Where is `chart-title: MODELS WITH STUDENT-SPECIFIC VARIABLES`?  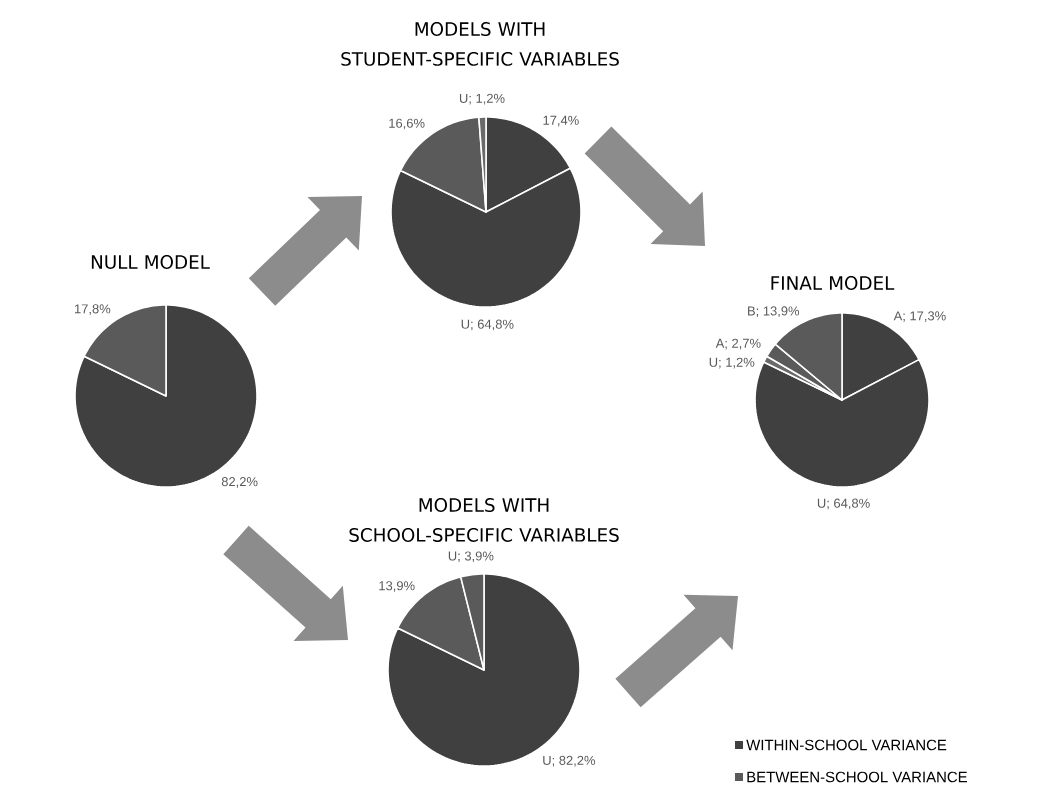 chart-title: MODELS WITH STUDENT-SPECIFIC VARIABLES is located at coordinates (480, 44).